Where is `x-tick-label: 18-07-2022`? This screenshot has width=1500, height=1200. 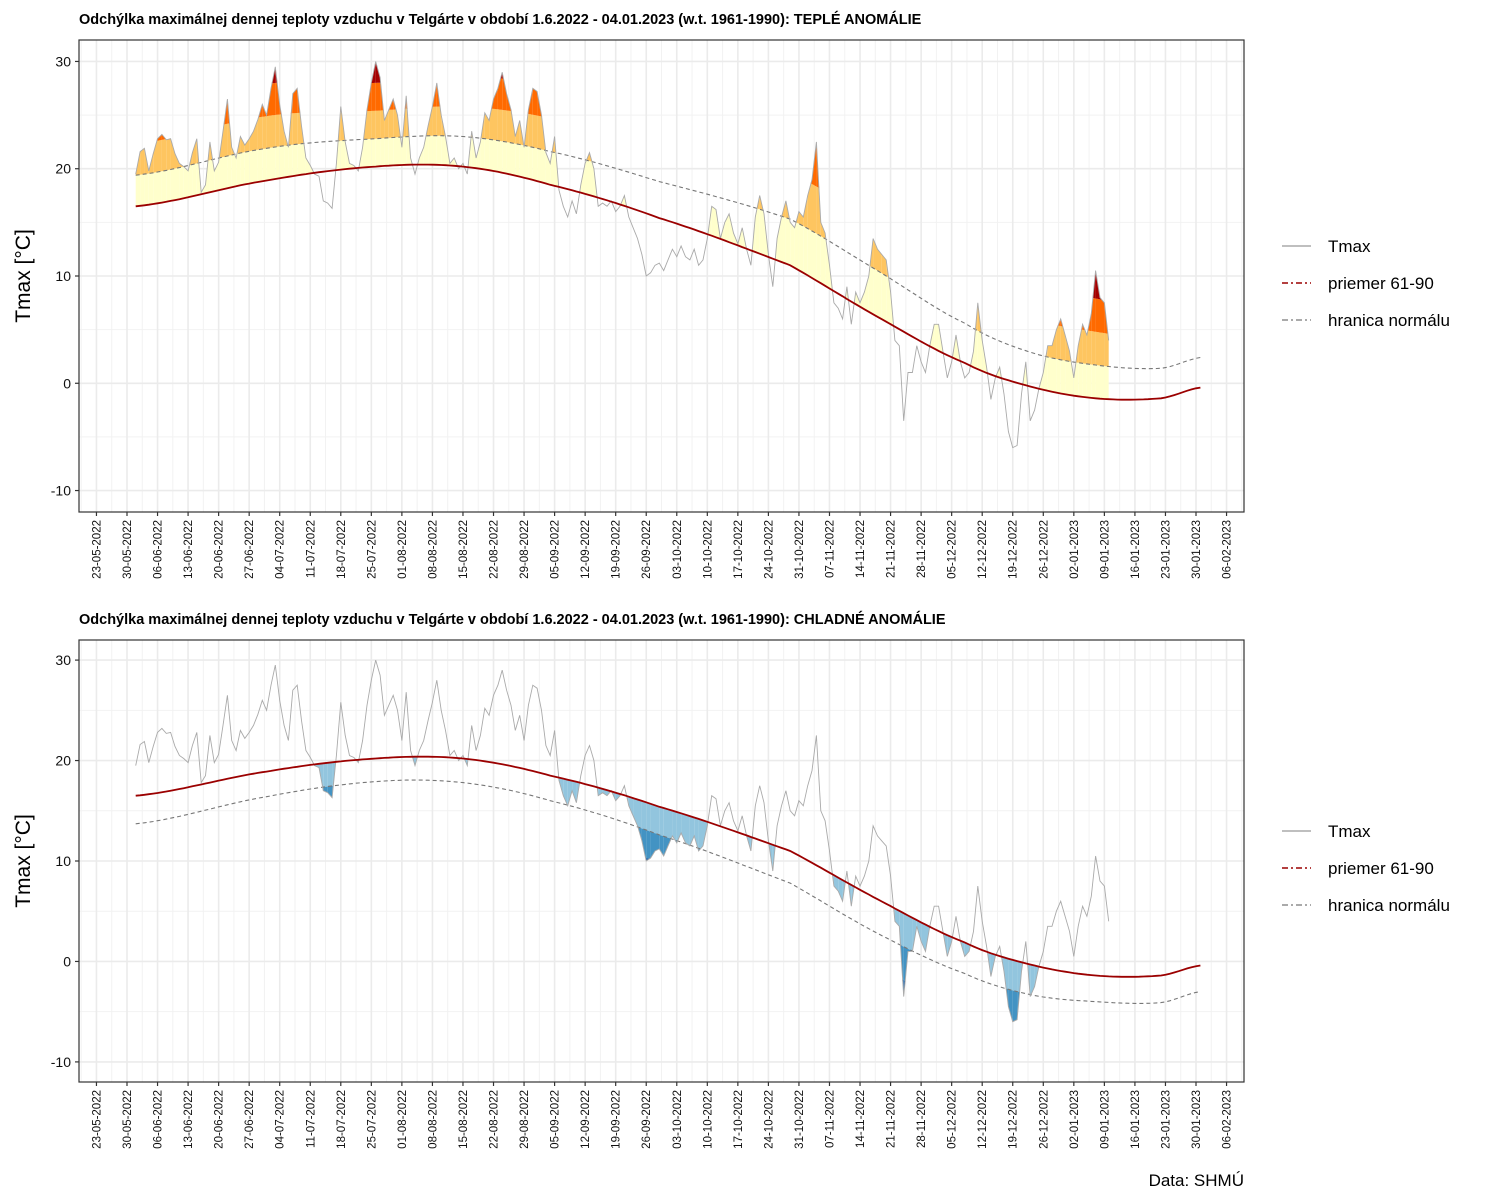
x-tick-label: 18-07-2022 is located at coordinates (342, 1119).